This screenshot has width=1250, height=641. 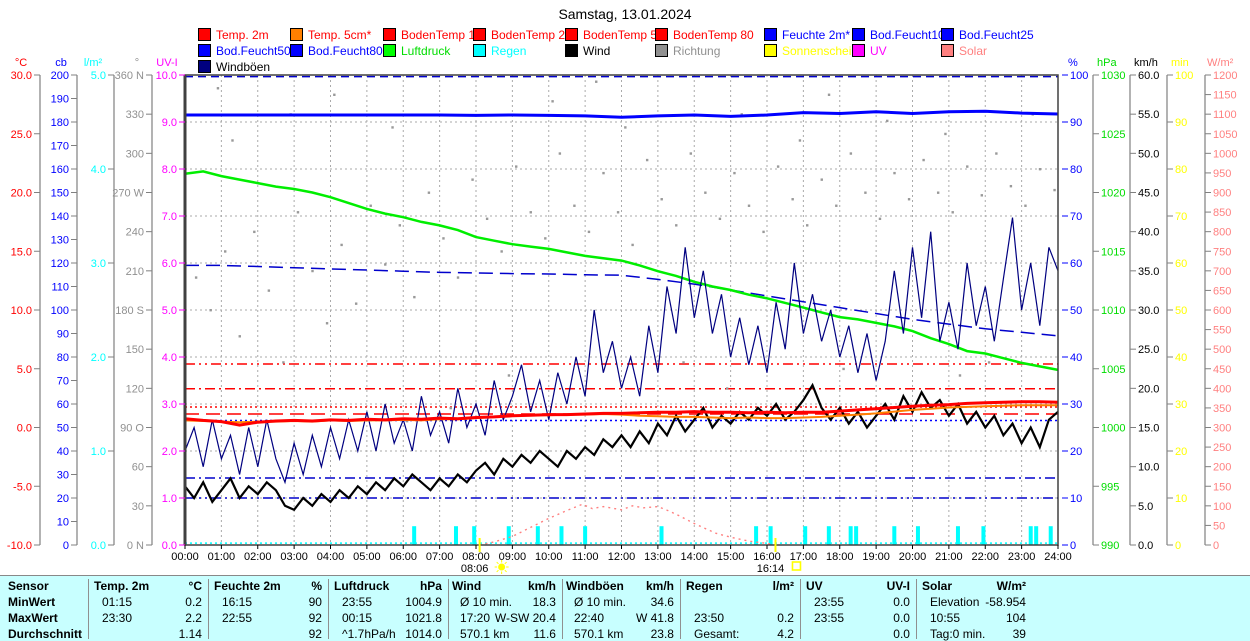 What do you see at coordinates (315, 602) in the screenshot?
I see `table-value: 90` at bounding box center [315, 602].